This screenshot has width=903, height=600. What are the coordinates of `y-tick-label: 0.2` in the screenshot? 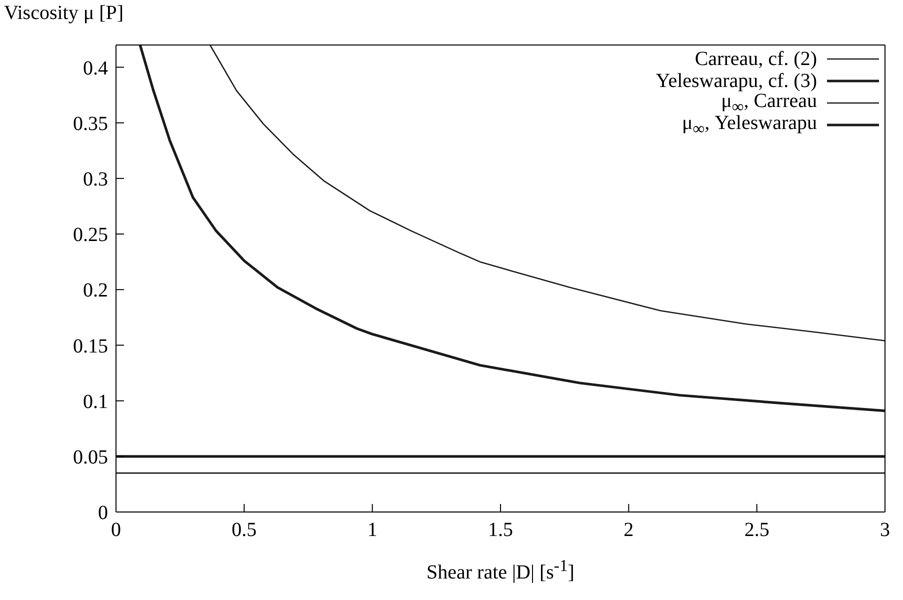 It's located at (95, 291).